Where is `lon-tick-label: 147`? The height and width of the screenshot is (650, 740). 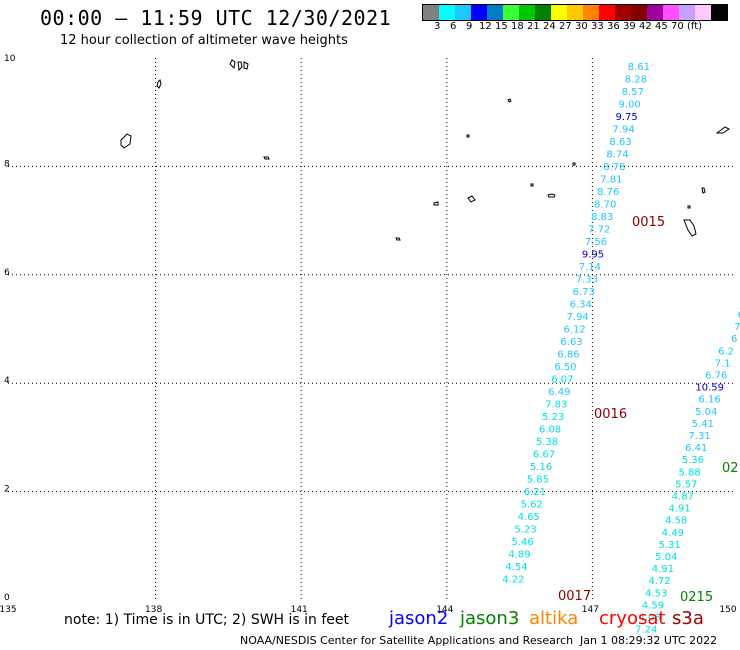
lon-tick-label: 147 is located at coordinates (590, 610).